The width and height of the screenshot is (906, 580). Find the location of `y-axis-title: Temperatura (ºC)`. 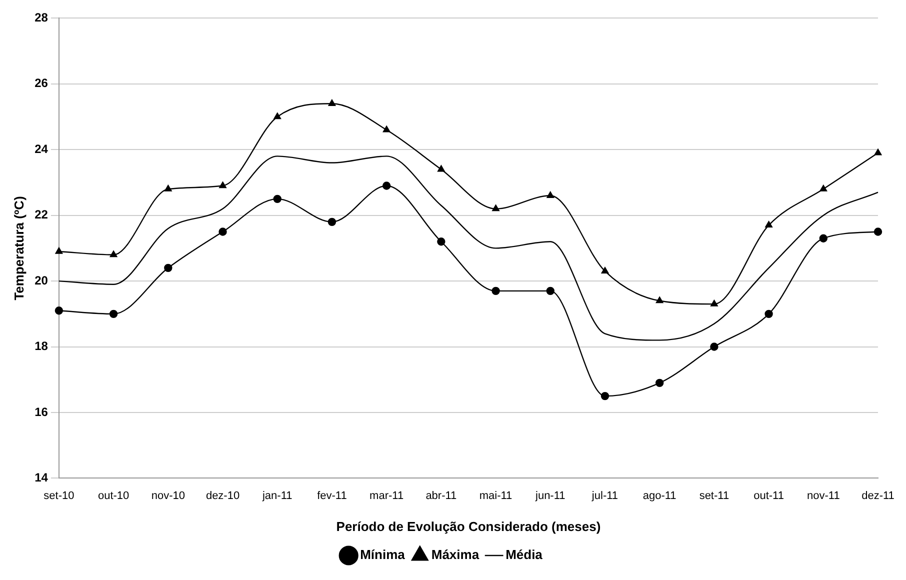

y-axis-title: Temperatura (ºC) is located at coordinates (18, 248).